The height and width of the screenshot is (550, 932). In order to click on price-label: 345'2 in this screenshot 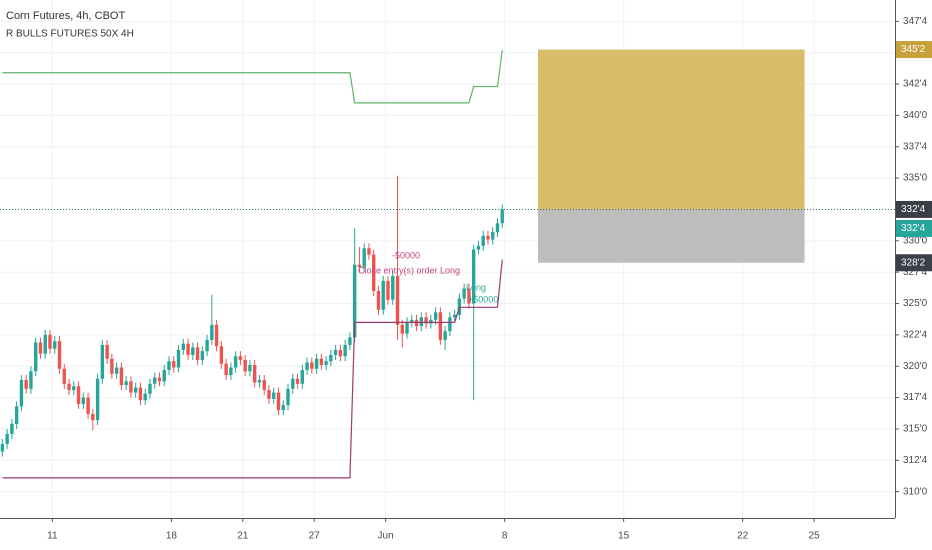, I will do `click(913, 49)`.